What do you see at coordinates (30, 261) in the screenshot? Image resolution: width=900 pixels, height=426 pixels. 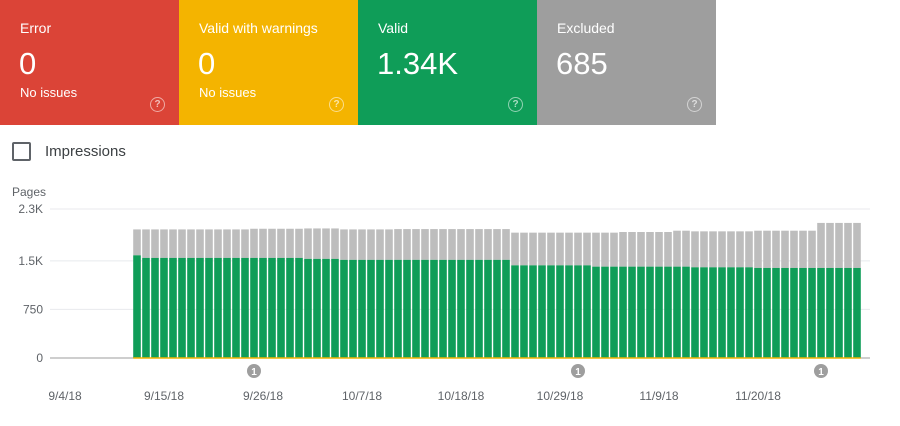 I see `y-tick-label: 1.5K` at bounding box center [30, 261].